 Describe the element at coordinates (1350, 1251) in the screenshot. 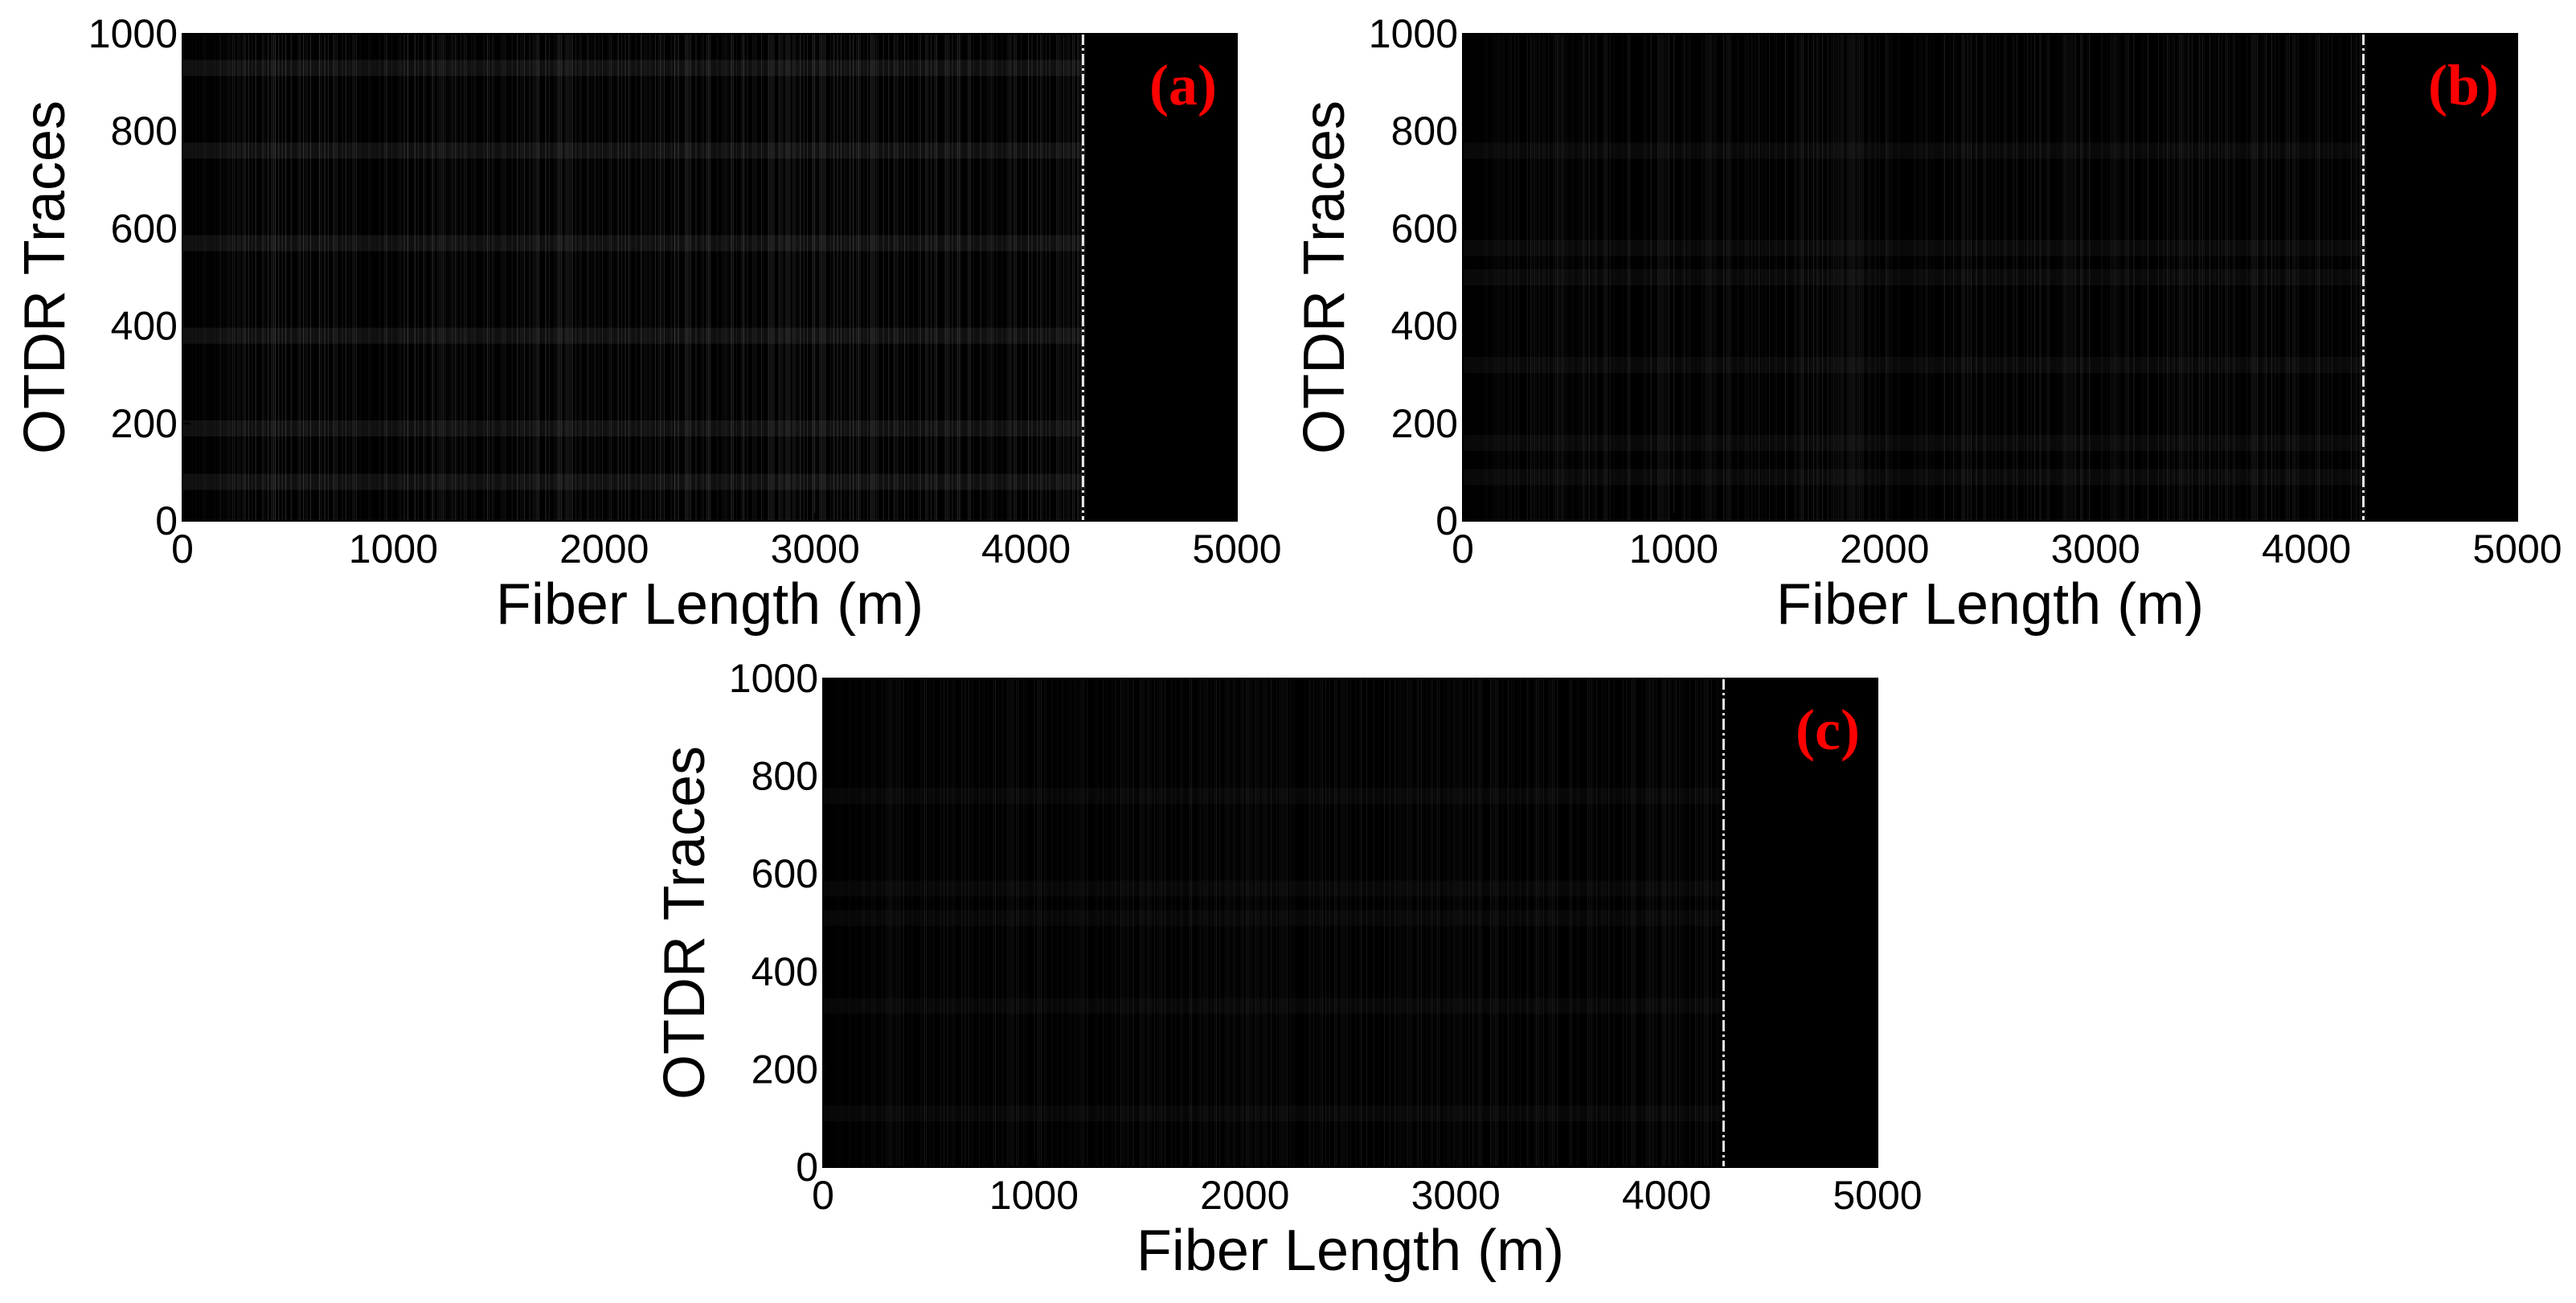

I see `x-axis-label-c: Fiber Length (m)` at that location.